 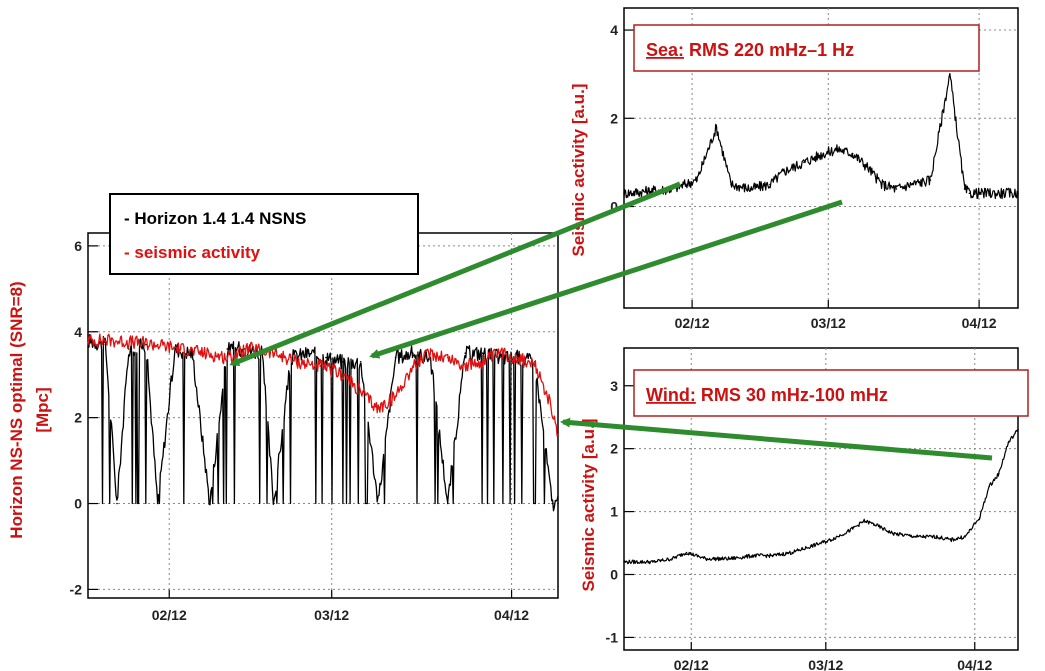 What do you see at coordinates (169, 615) in the screenshot?
I see `horizon-xtick-label: 02/12` at bounding box center [169, 615].